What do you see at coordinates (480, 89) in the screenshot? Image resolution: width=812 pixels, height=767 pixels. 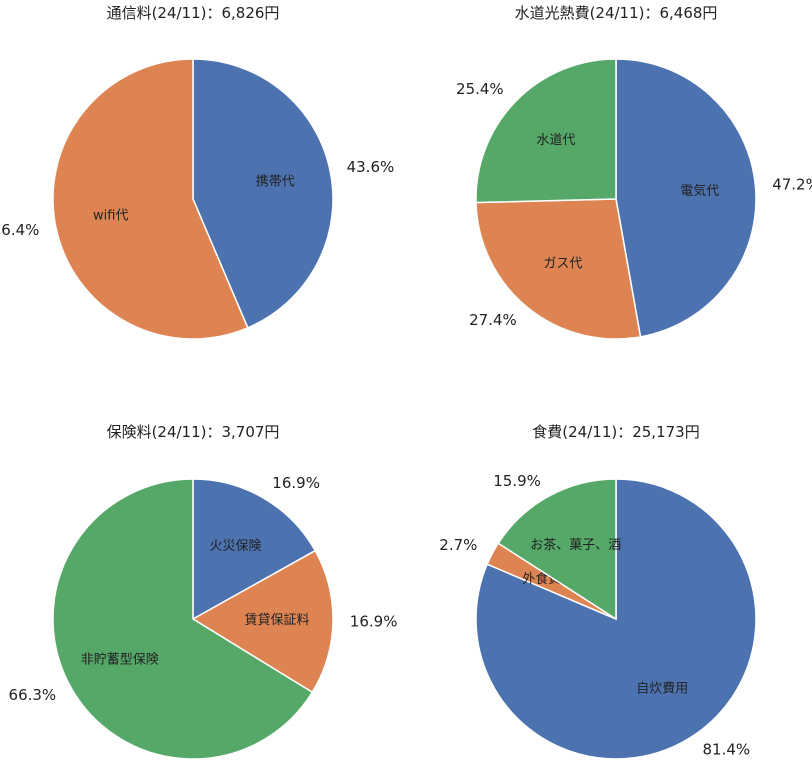 I see `slice-percent-label: 25.4%` at bounding box center [480, 89].